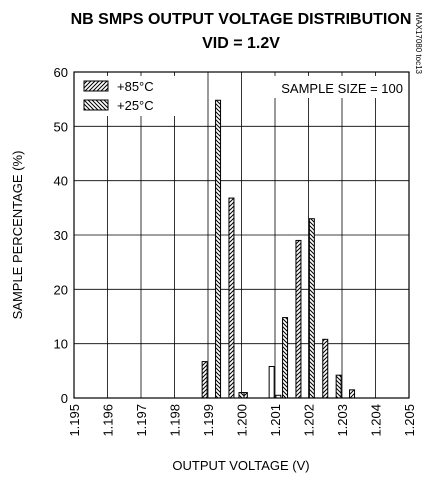  Describe the element at coordinates (309, 420) in the screenshot. I see `x-tick-label: 1.202` at that location.